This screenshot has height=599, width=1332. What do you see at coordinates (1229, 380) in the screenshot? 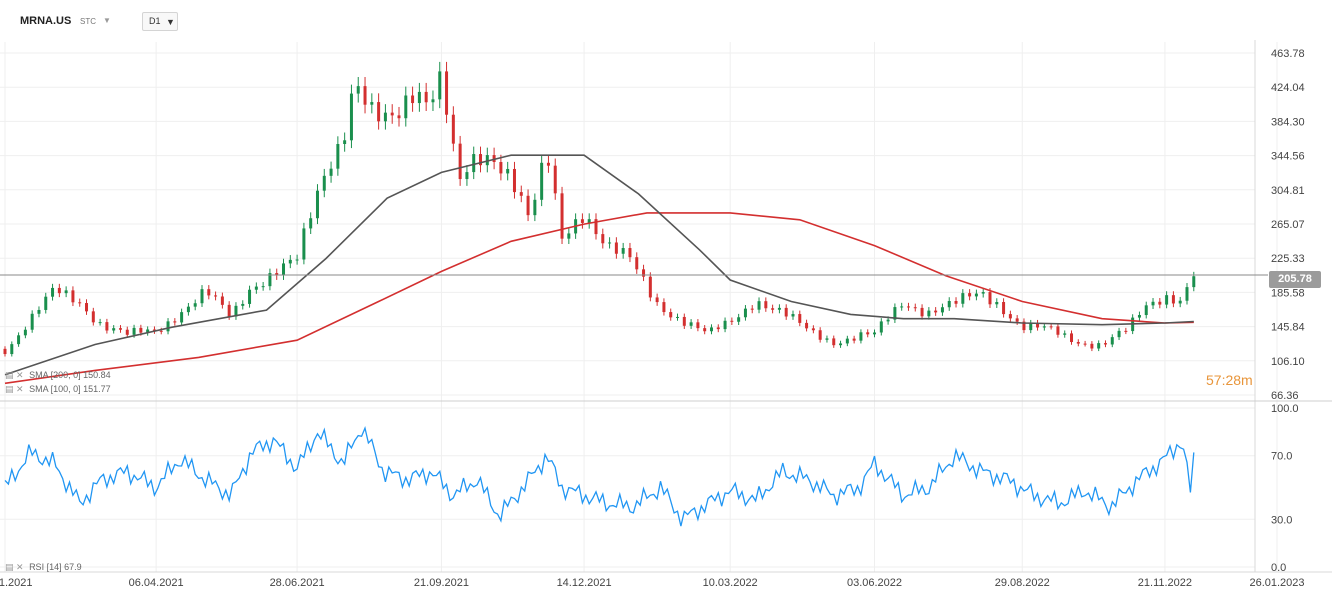
I see `candle-timer: 57:28m` at bounding box center [1229, 380].